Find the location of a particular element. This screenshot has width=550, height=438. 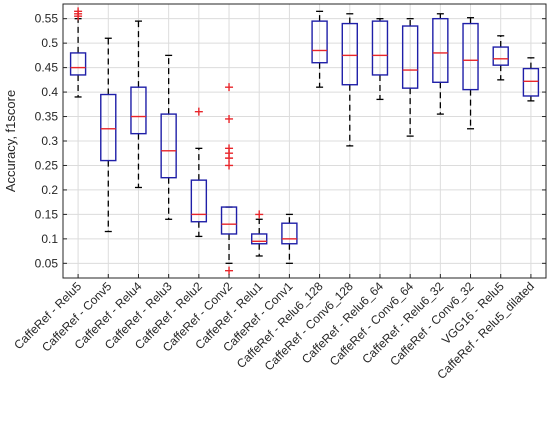

y-tick-label: 0.3 is located at coordinates (49, 141).